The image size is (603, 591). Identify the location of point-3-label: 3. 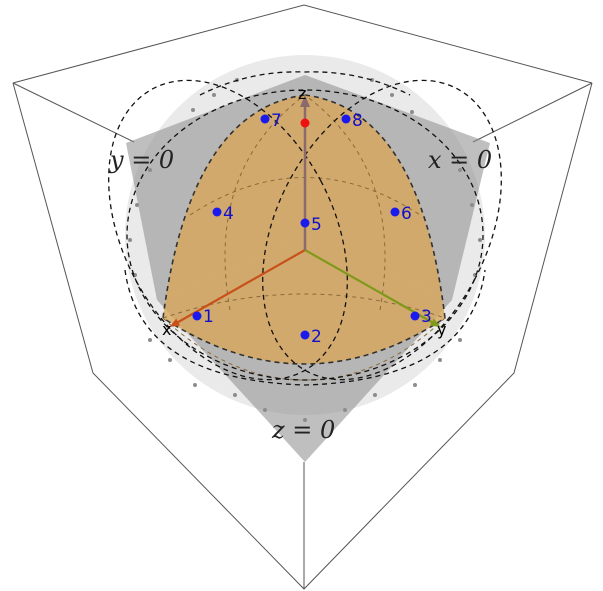
(426, 317).